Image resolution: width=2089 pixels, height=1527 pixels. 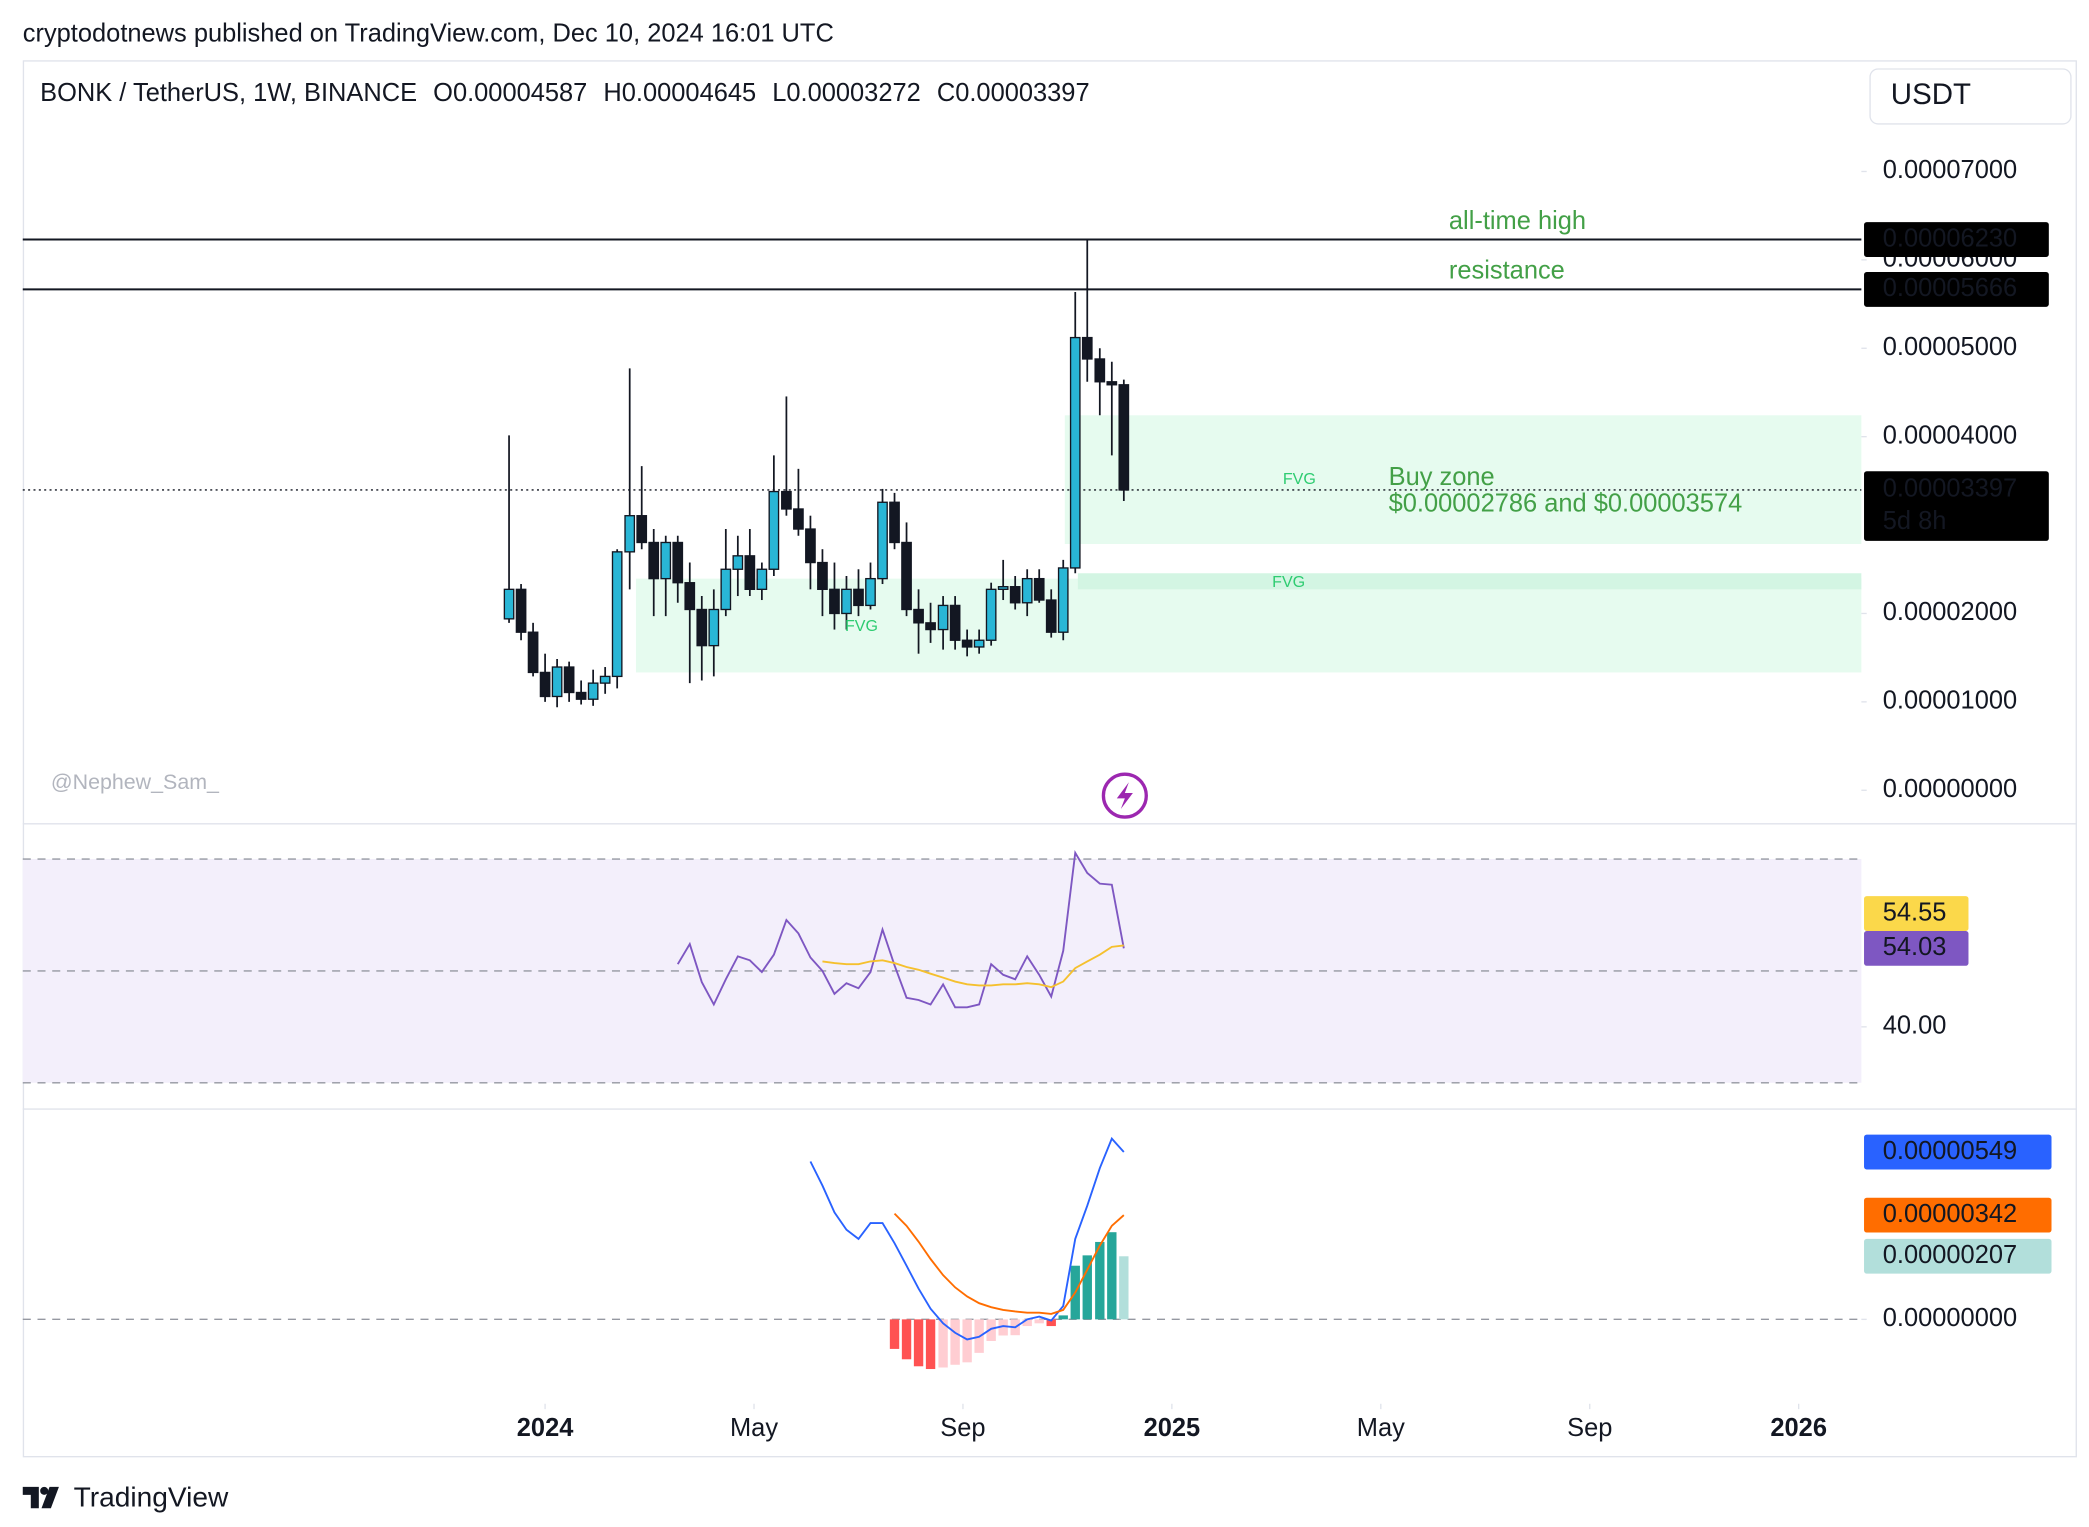 I want to click on y-tick-label: 0.00007000, so click(x=1950, y=170).